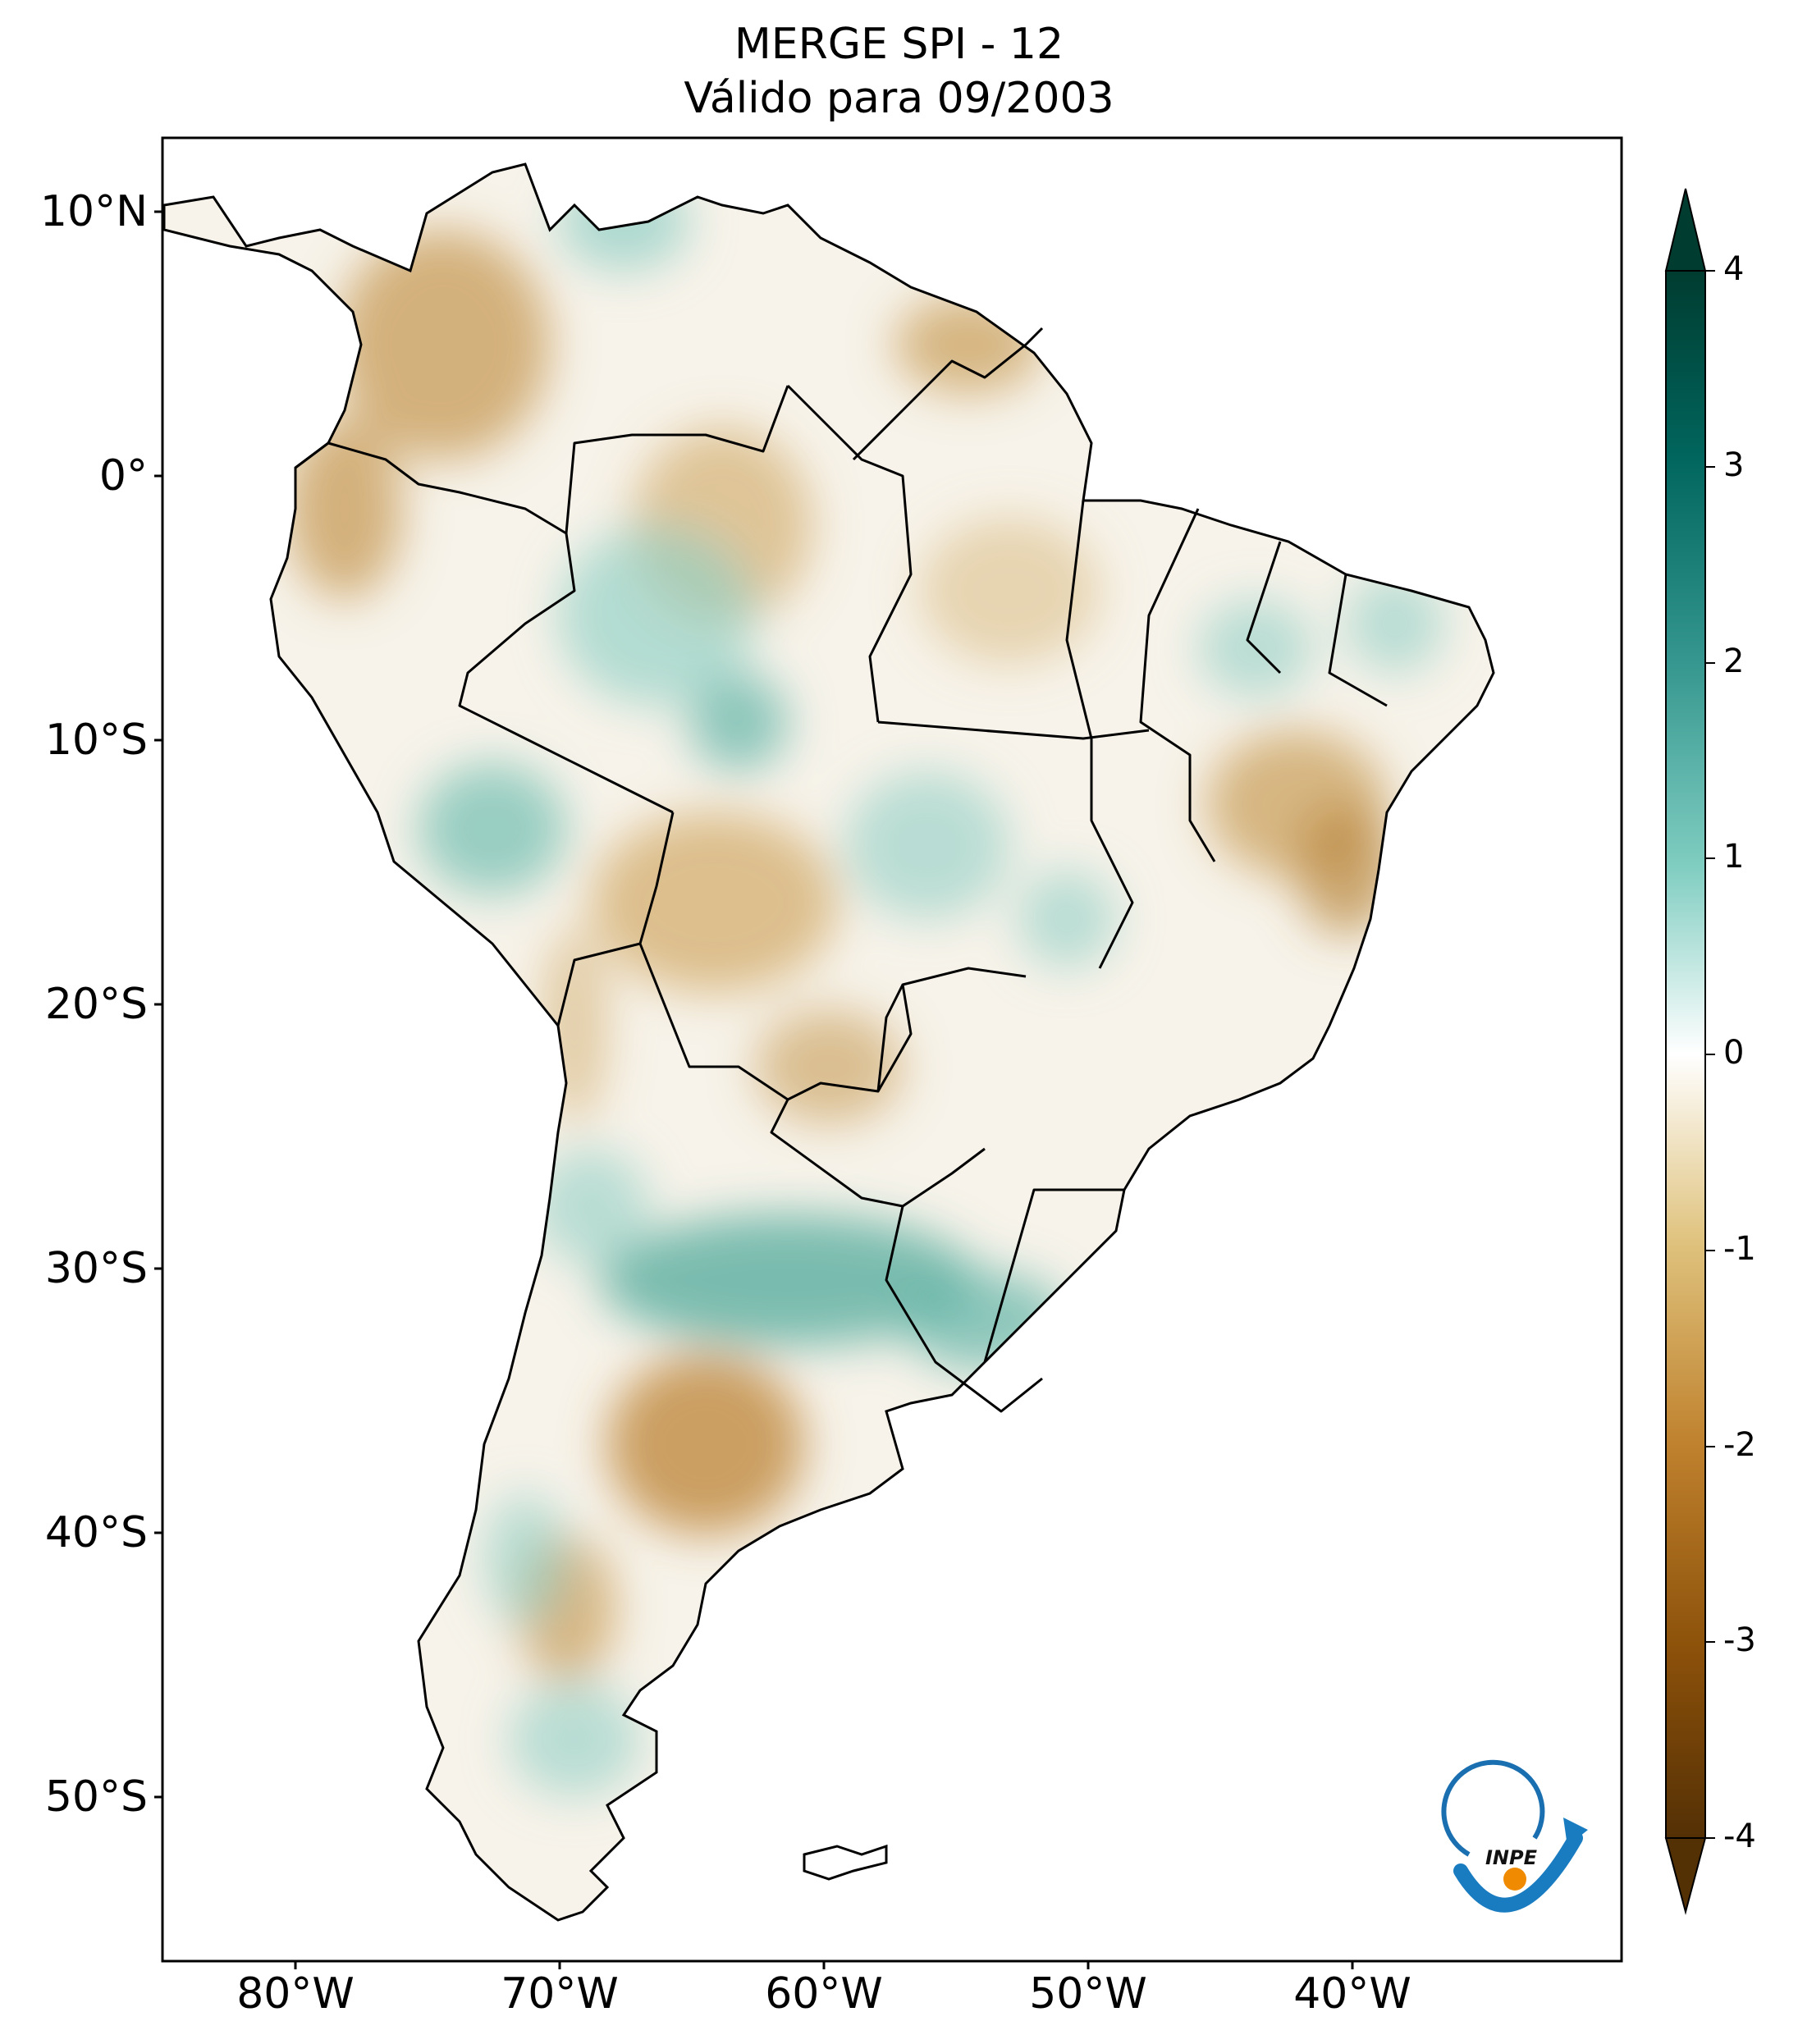  What do you see at coordinates (1352, 1994) in the screenshot?
I see `lon-tick-label: 40°W` at bounding box center [1352, 1994].